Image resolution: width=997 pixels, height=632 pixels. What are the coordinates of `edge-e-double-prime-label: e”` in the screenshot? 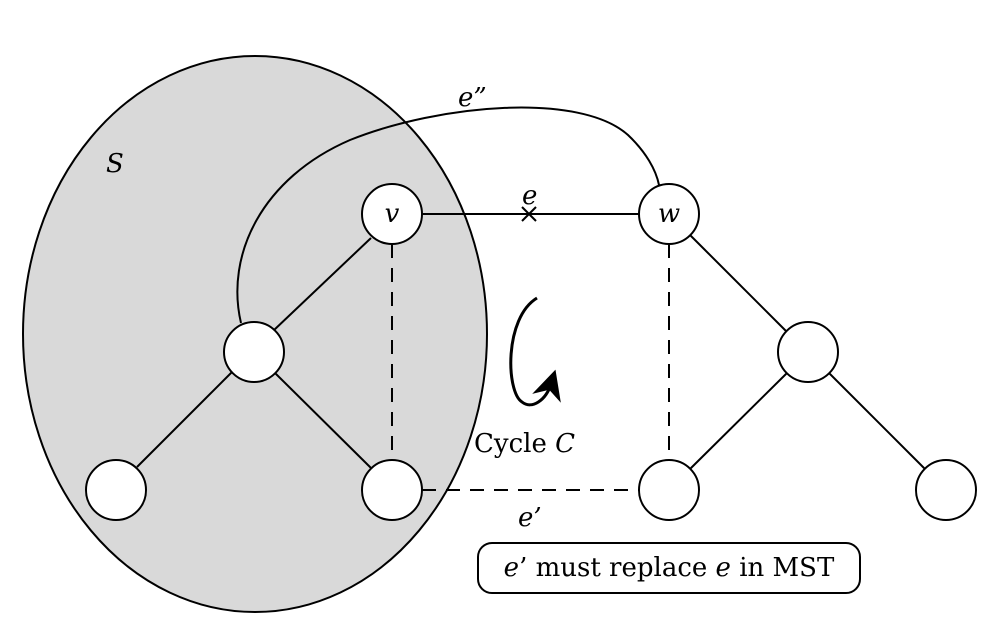 It's located at (472, 98).